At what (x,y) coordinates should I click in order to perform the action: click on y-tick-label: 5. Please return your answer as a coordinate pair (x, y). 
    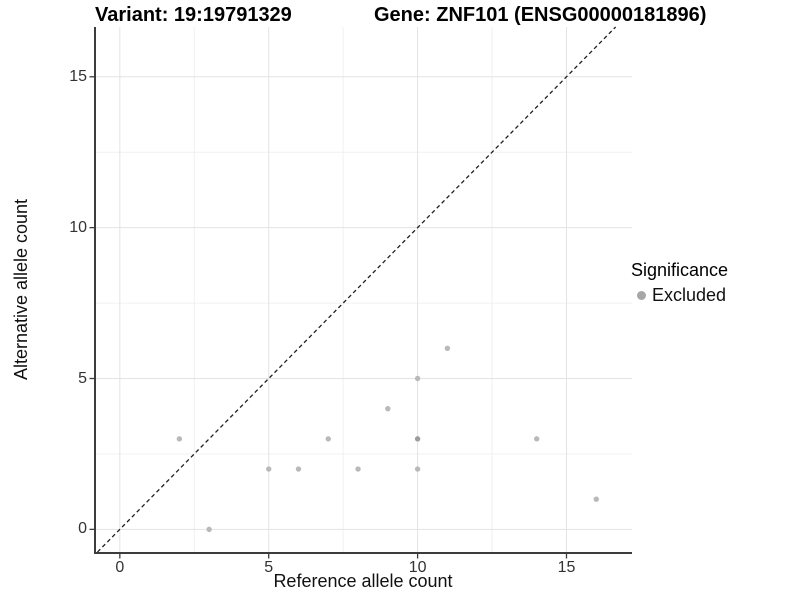
    Looking at the image, I should click on (82, 378).